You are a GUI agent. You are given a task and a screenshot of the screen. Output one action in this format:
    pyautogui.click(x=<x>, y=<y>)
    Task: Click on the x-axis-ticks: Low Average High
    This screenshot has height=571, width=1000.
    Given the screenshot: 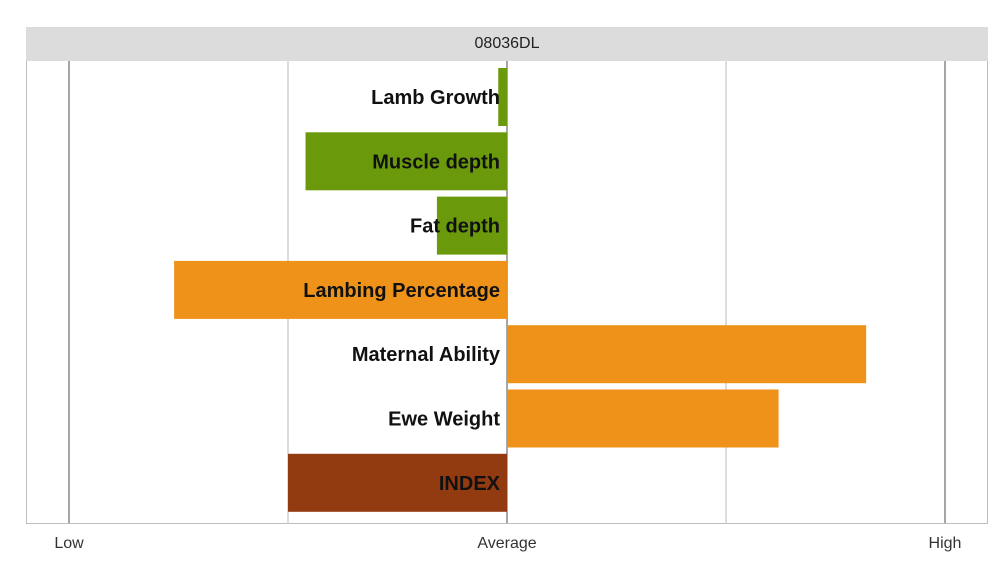 What is the action you would take?
    pyautogui.click(x=507, y=543)
    